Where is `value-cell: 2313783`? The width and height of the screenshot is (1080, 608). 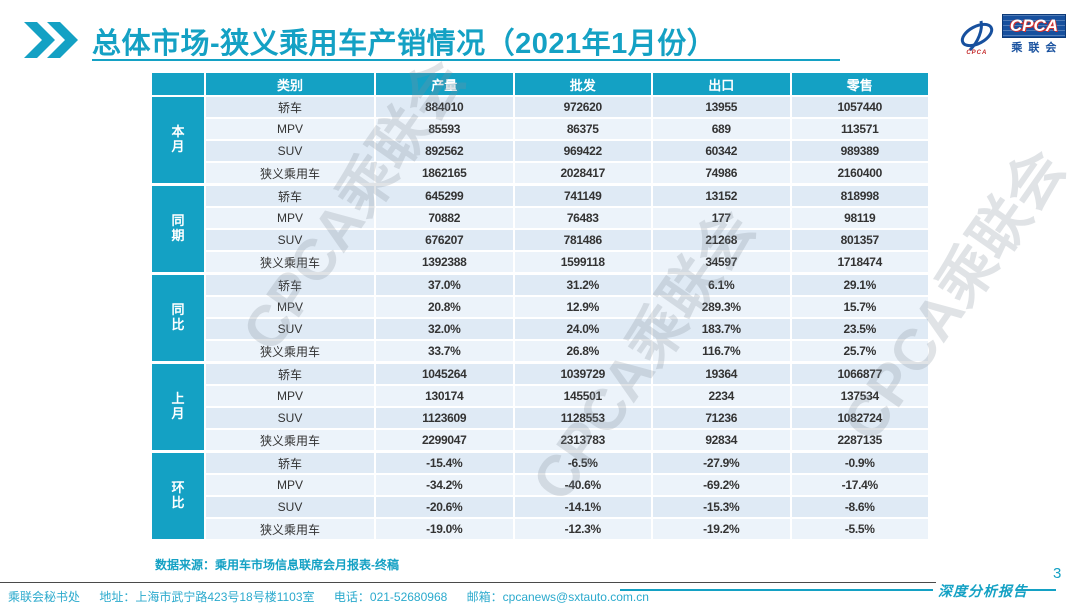
value-cell: 2313783 is located at coordinates (582, 440).